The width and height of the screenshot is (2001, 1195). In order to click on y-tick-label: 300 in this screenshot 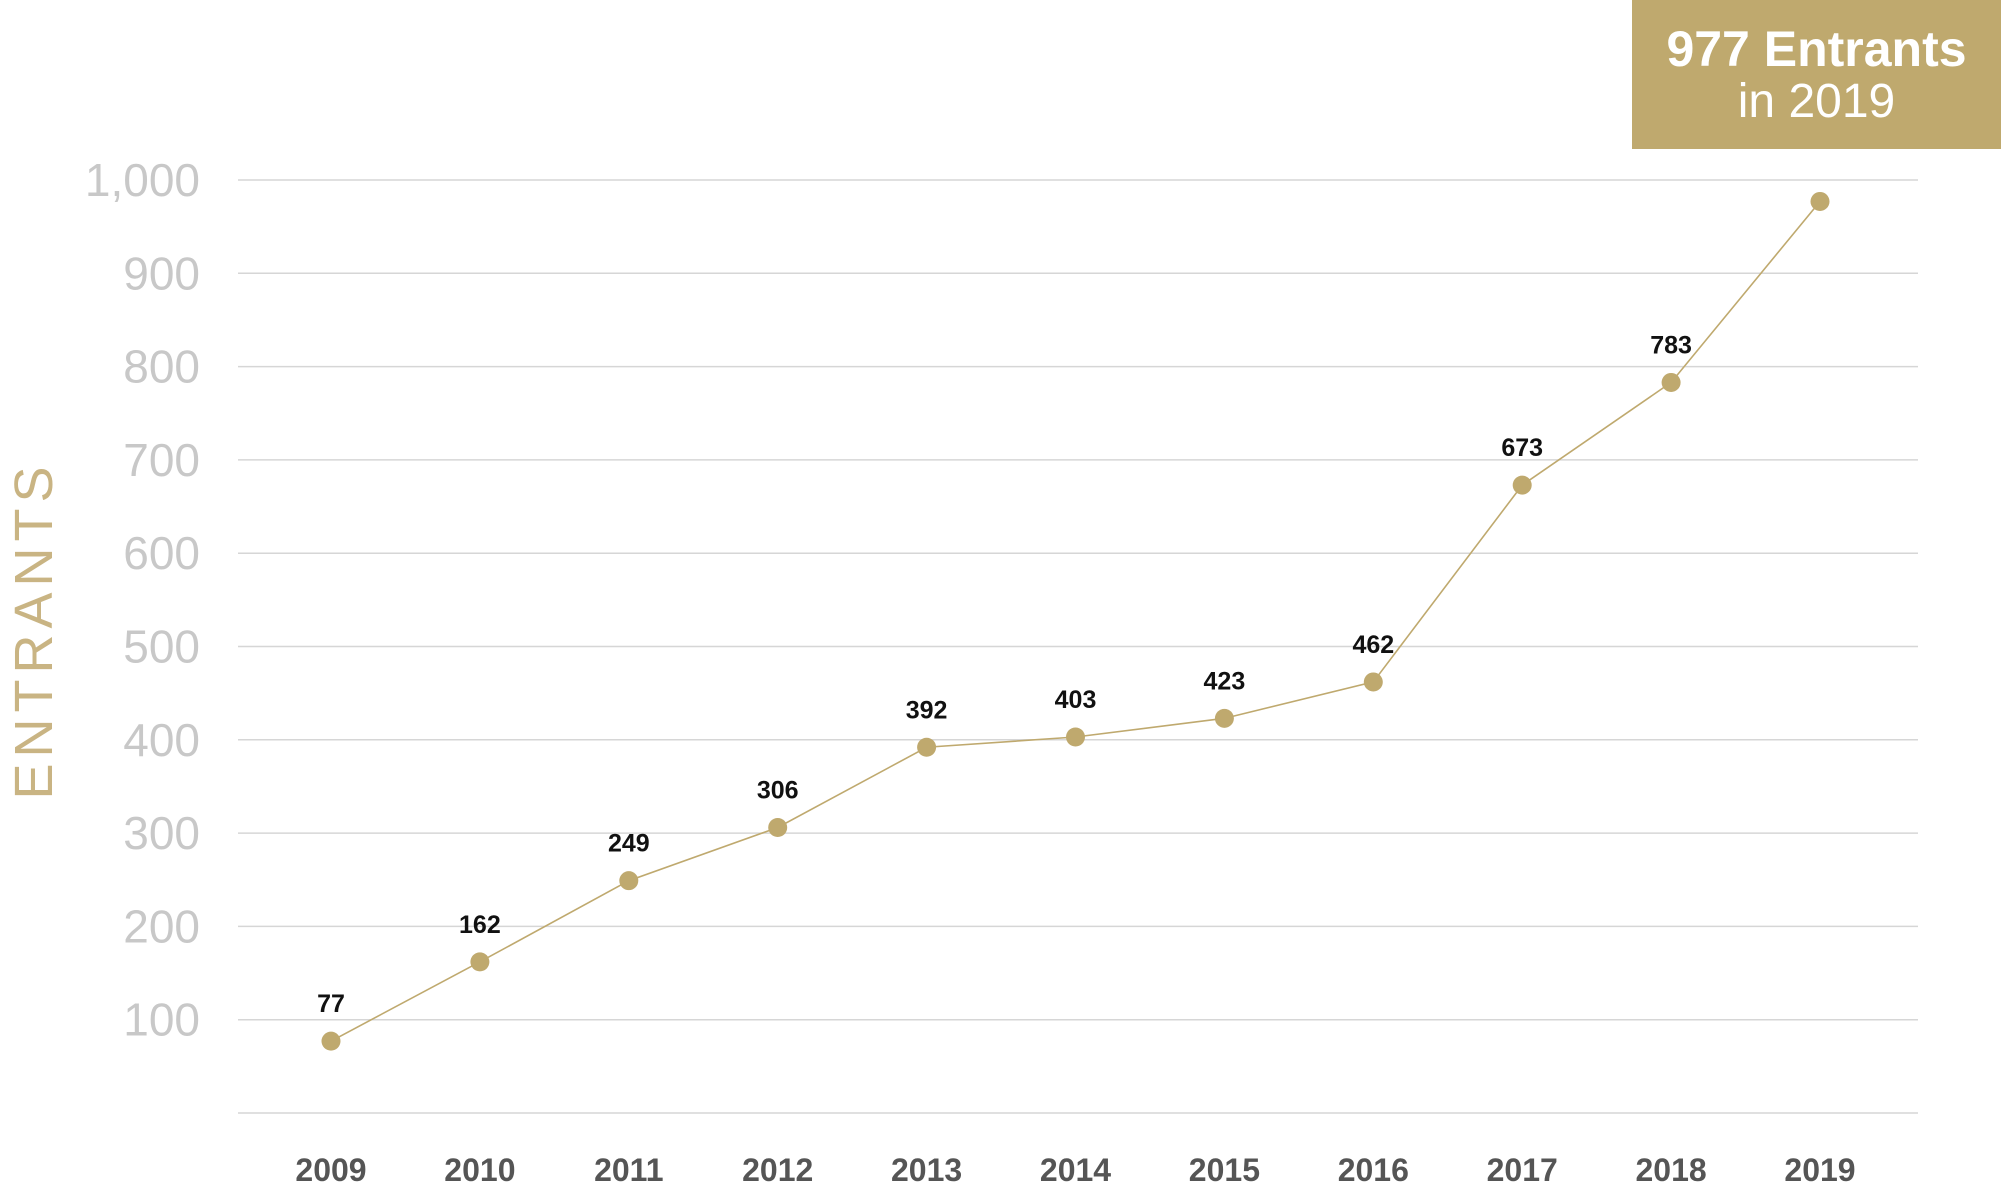, I will do `click(161, 833)`.